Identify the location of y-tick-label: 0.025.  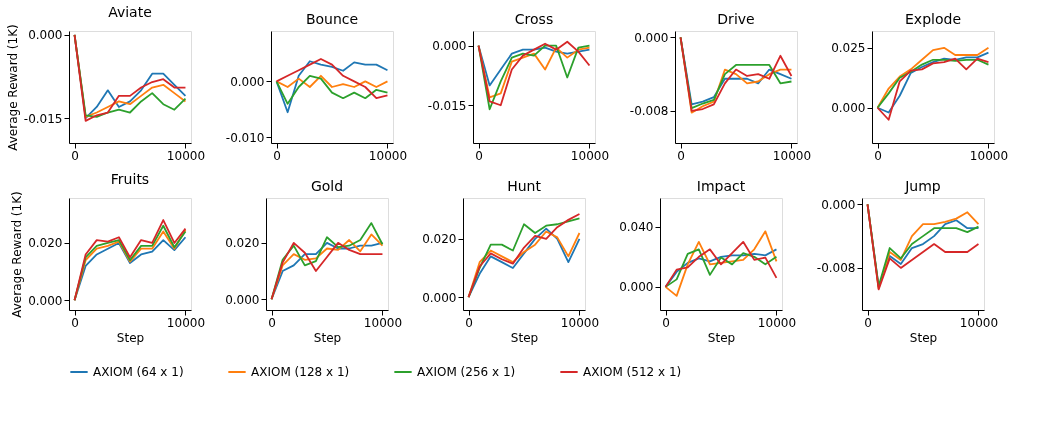
(848, 48).